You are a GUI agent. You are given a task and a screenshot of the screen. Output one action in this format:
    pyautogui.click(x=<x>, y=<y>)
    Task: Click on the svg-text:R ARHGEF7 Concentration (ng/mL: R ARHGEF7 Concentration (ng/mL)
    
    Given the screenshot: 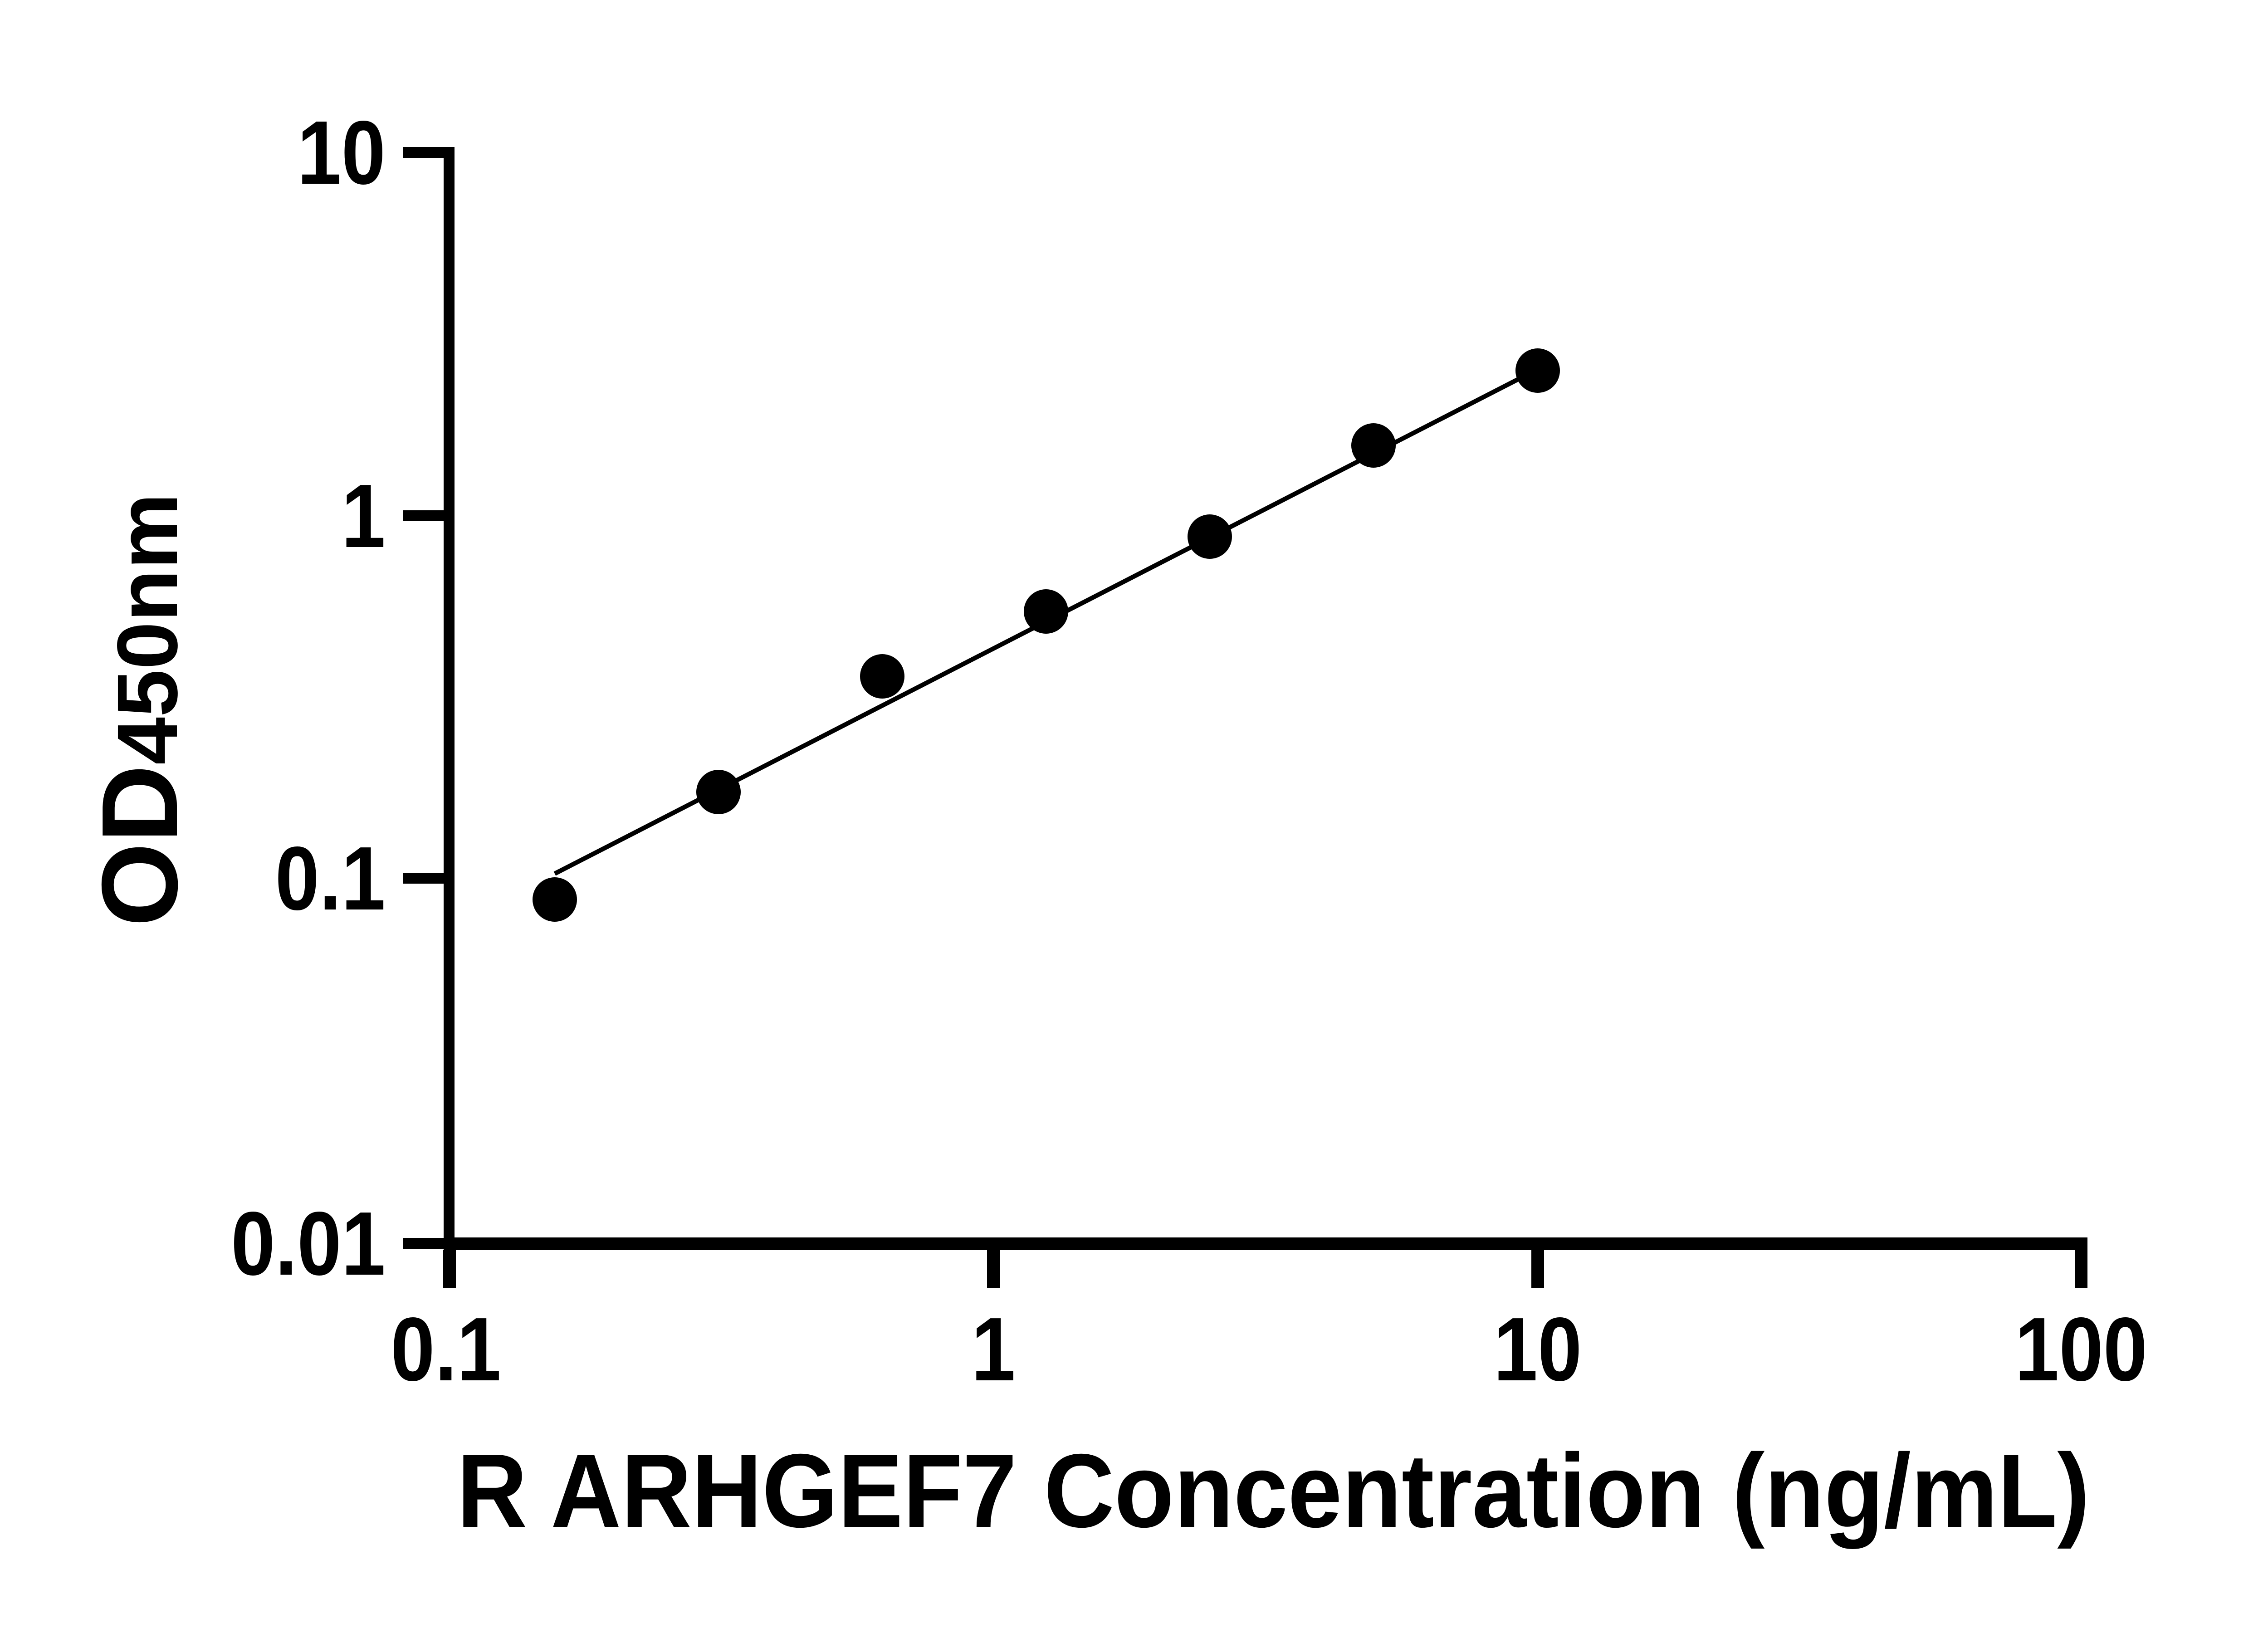 What is the action you would take?
    pyautogui.click(x=1274, y=1491)
    